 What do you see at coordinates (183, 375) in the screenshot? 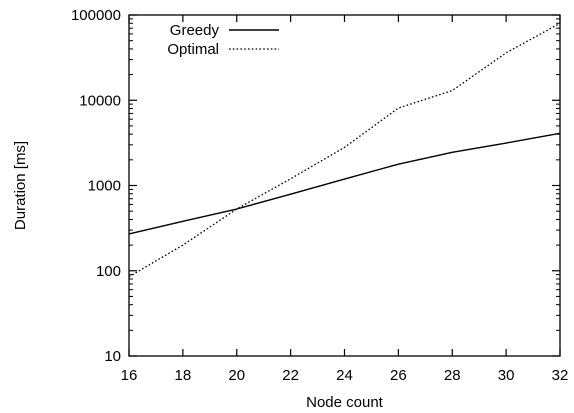
I see `x-tick-label: 18` at bounding box center [183, 375].